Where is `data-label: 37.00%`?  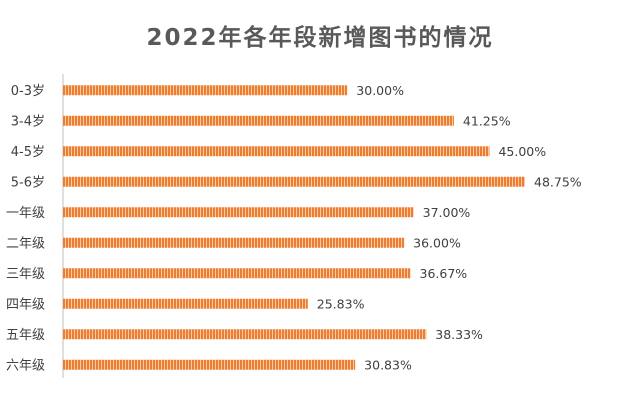 data-label: 37.00% is located at coordinates (447, 212).